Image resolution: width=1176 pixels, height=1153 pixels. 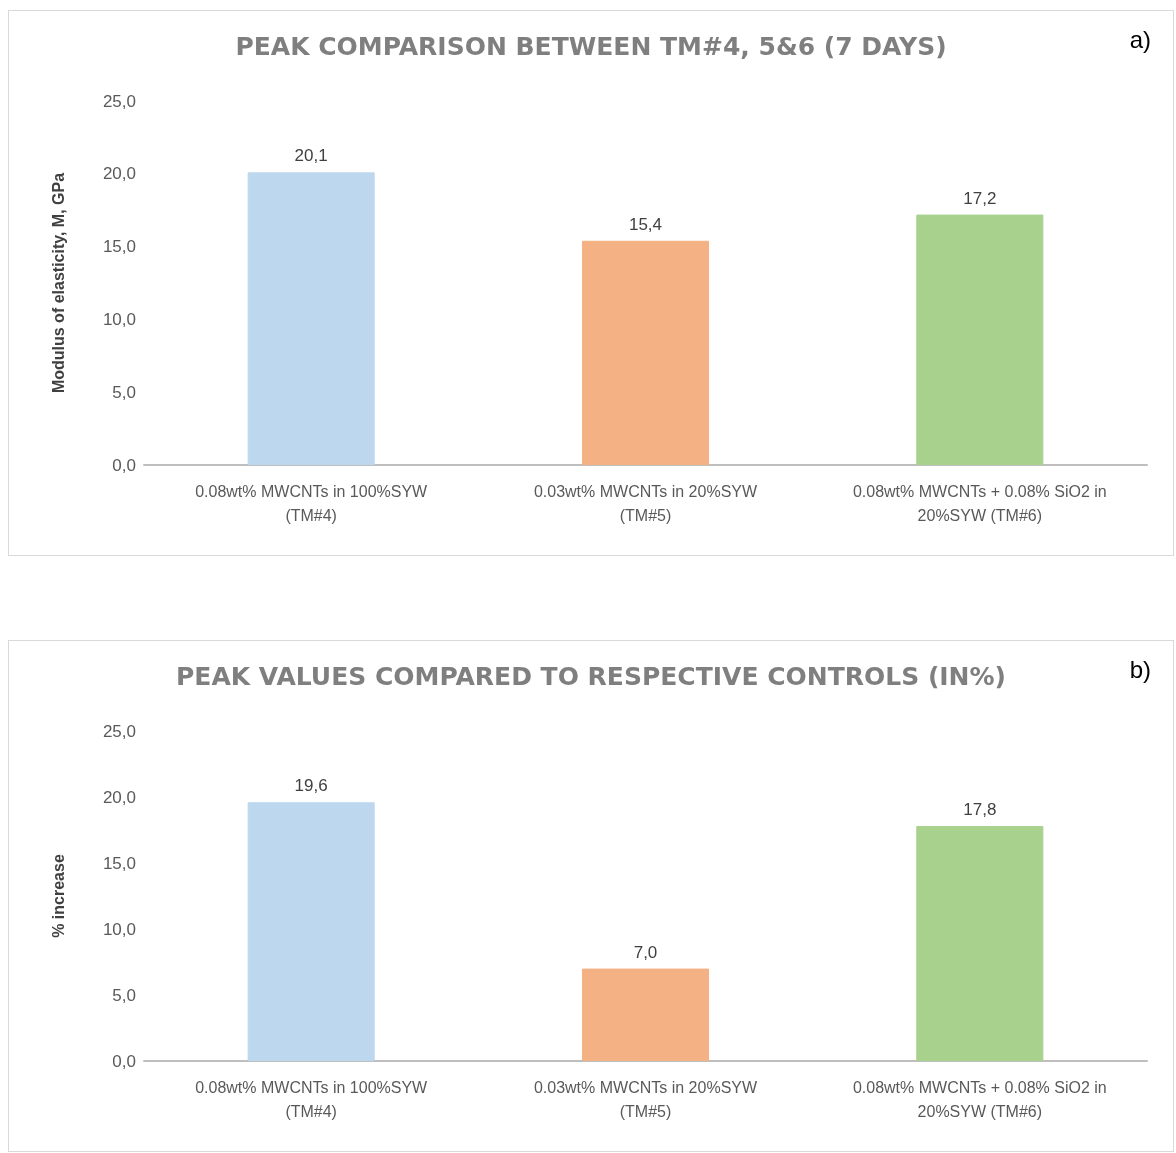 I want to click on data-label: 15,4, so click(x=645, y=224).